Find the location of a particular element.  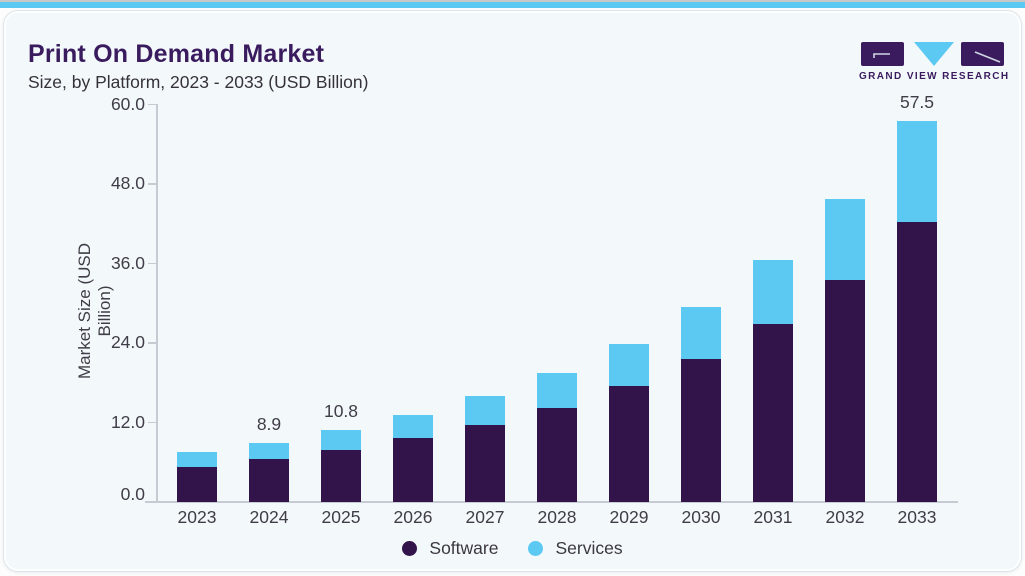

y-axis-title: Market Size (USD Billion) is located at coordinates (94, 311).